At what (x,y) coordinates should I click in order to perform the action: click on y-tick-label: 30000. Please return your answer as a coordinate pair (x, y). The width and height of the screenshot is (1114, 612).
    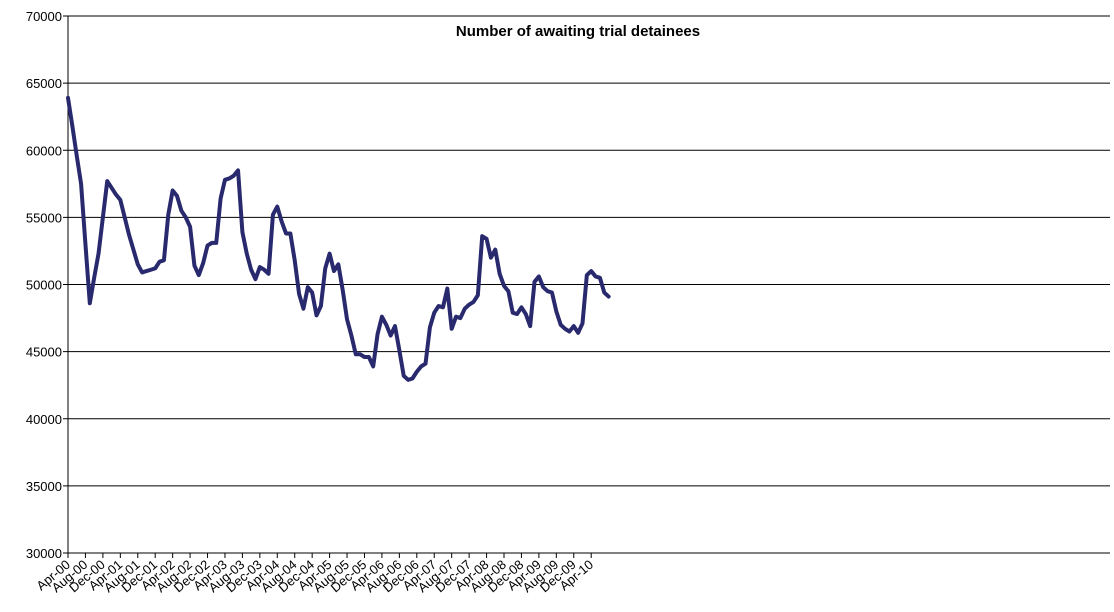
    Looking at the image, I should click on (44, 553).